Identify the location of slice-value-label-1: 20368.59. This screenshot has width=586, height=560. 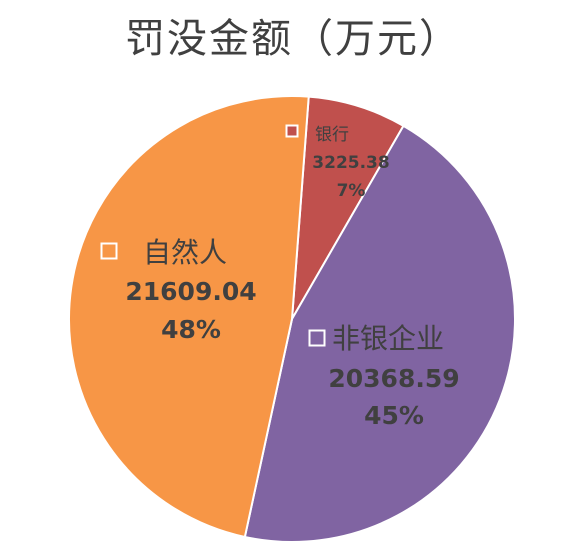
(393, 378).